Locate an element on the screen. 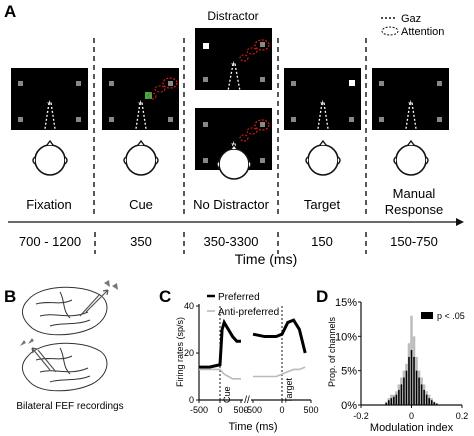 The width and height of the screenshot is (474, 436). cue-screen: + is located at coordinates (140, 108).